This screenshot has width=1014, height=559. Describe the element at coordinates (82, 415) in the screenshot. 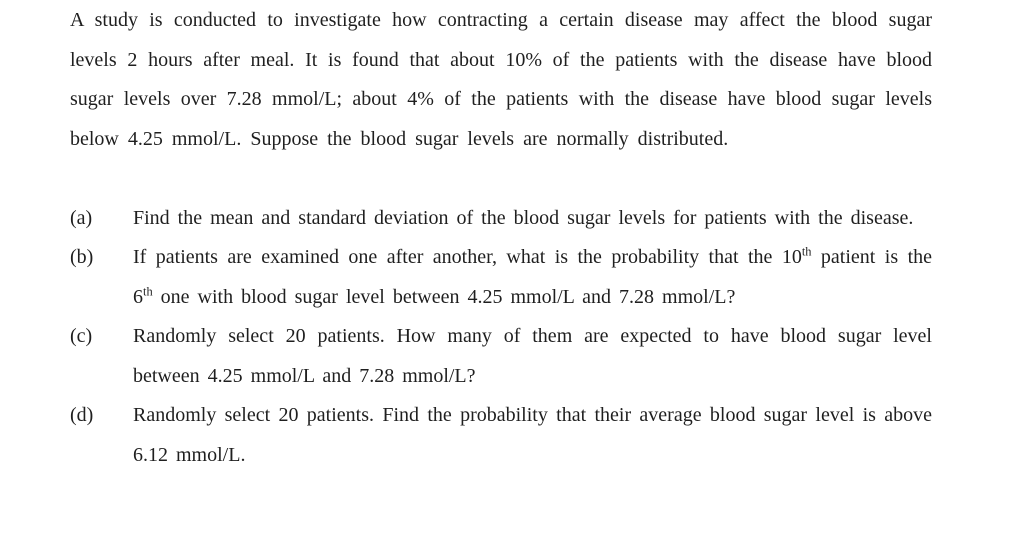

I see `question-label-d: (d)` at that location.